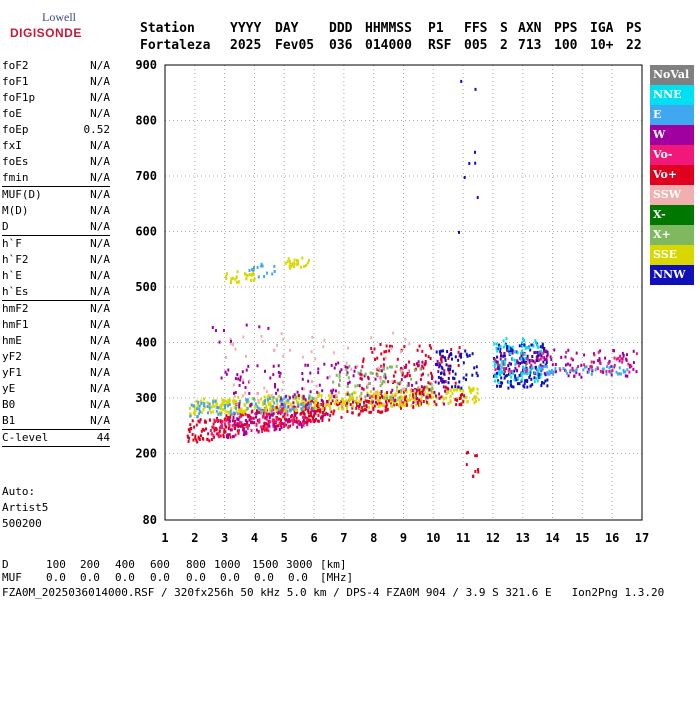  I want to click on y-tick-label: 700, so click(146, 176).